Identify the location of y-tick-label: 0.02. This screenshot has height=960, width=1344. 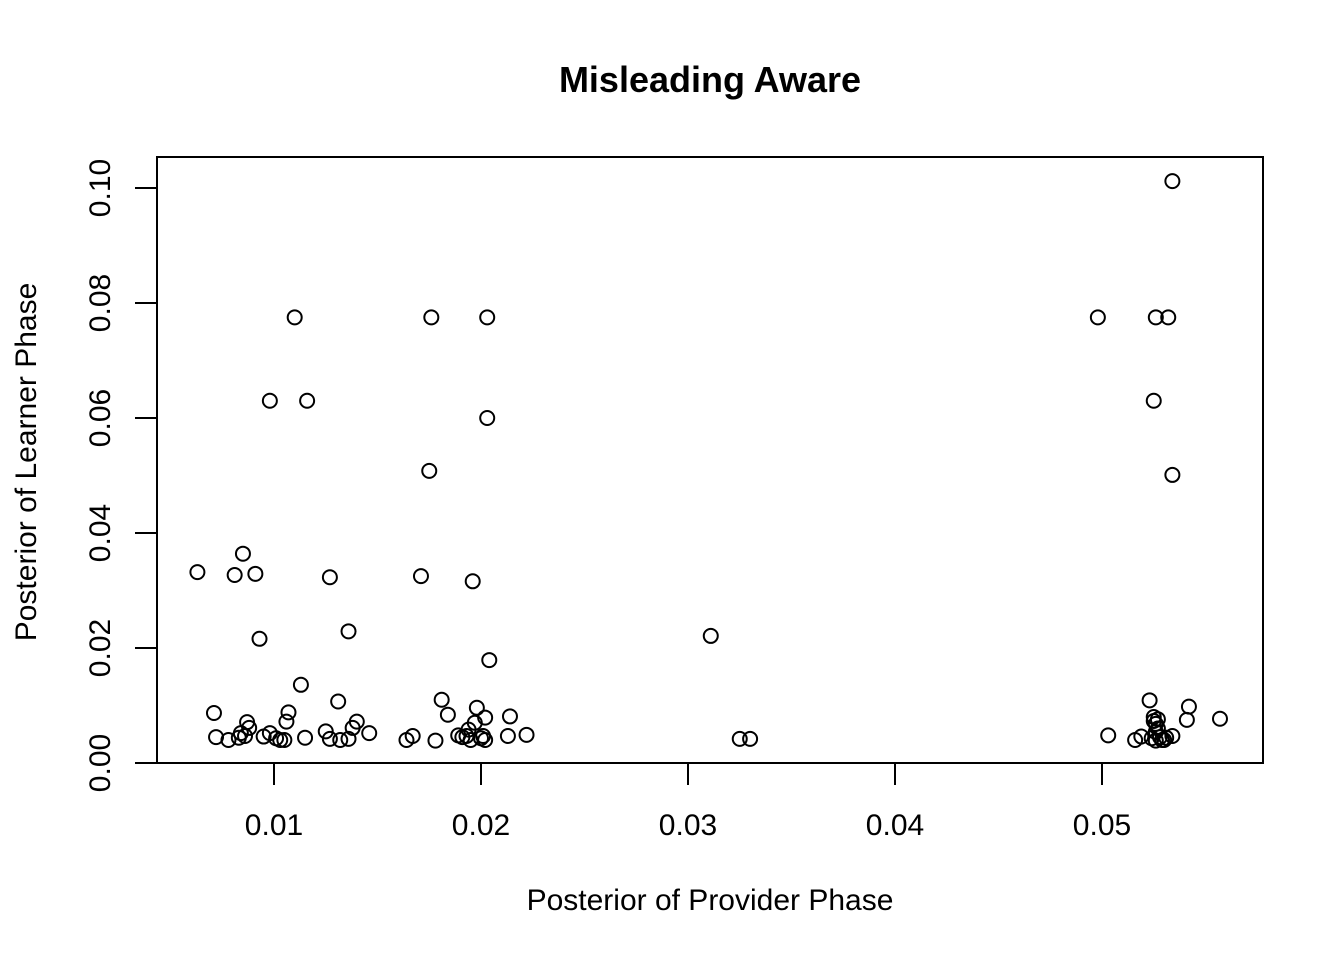
(100, 648).